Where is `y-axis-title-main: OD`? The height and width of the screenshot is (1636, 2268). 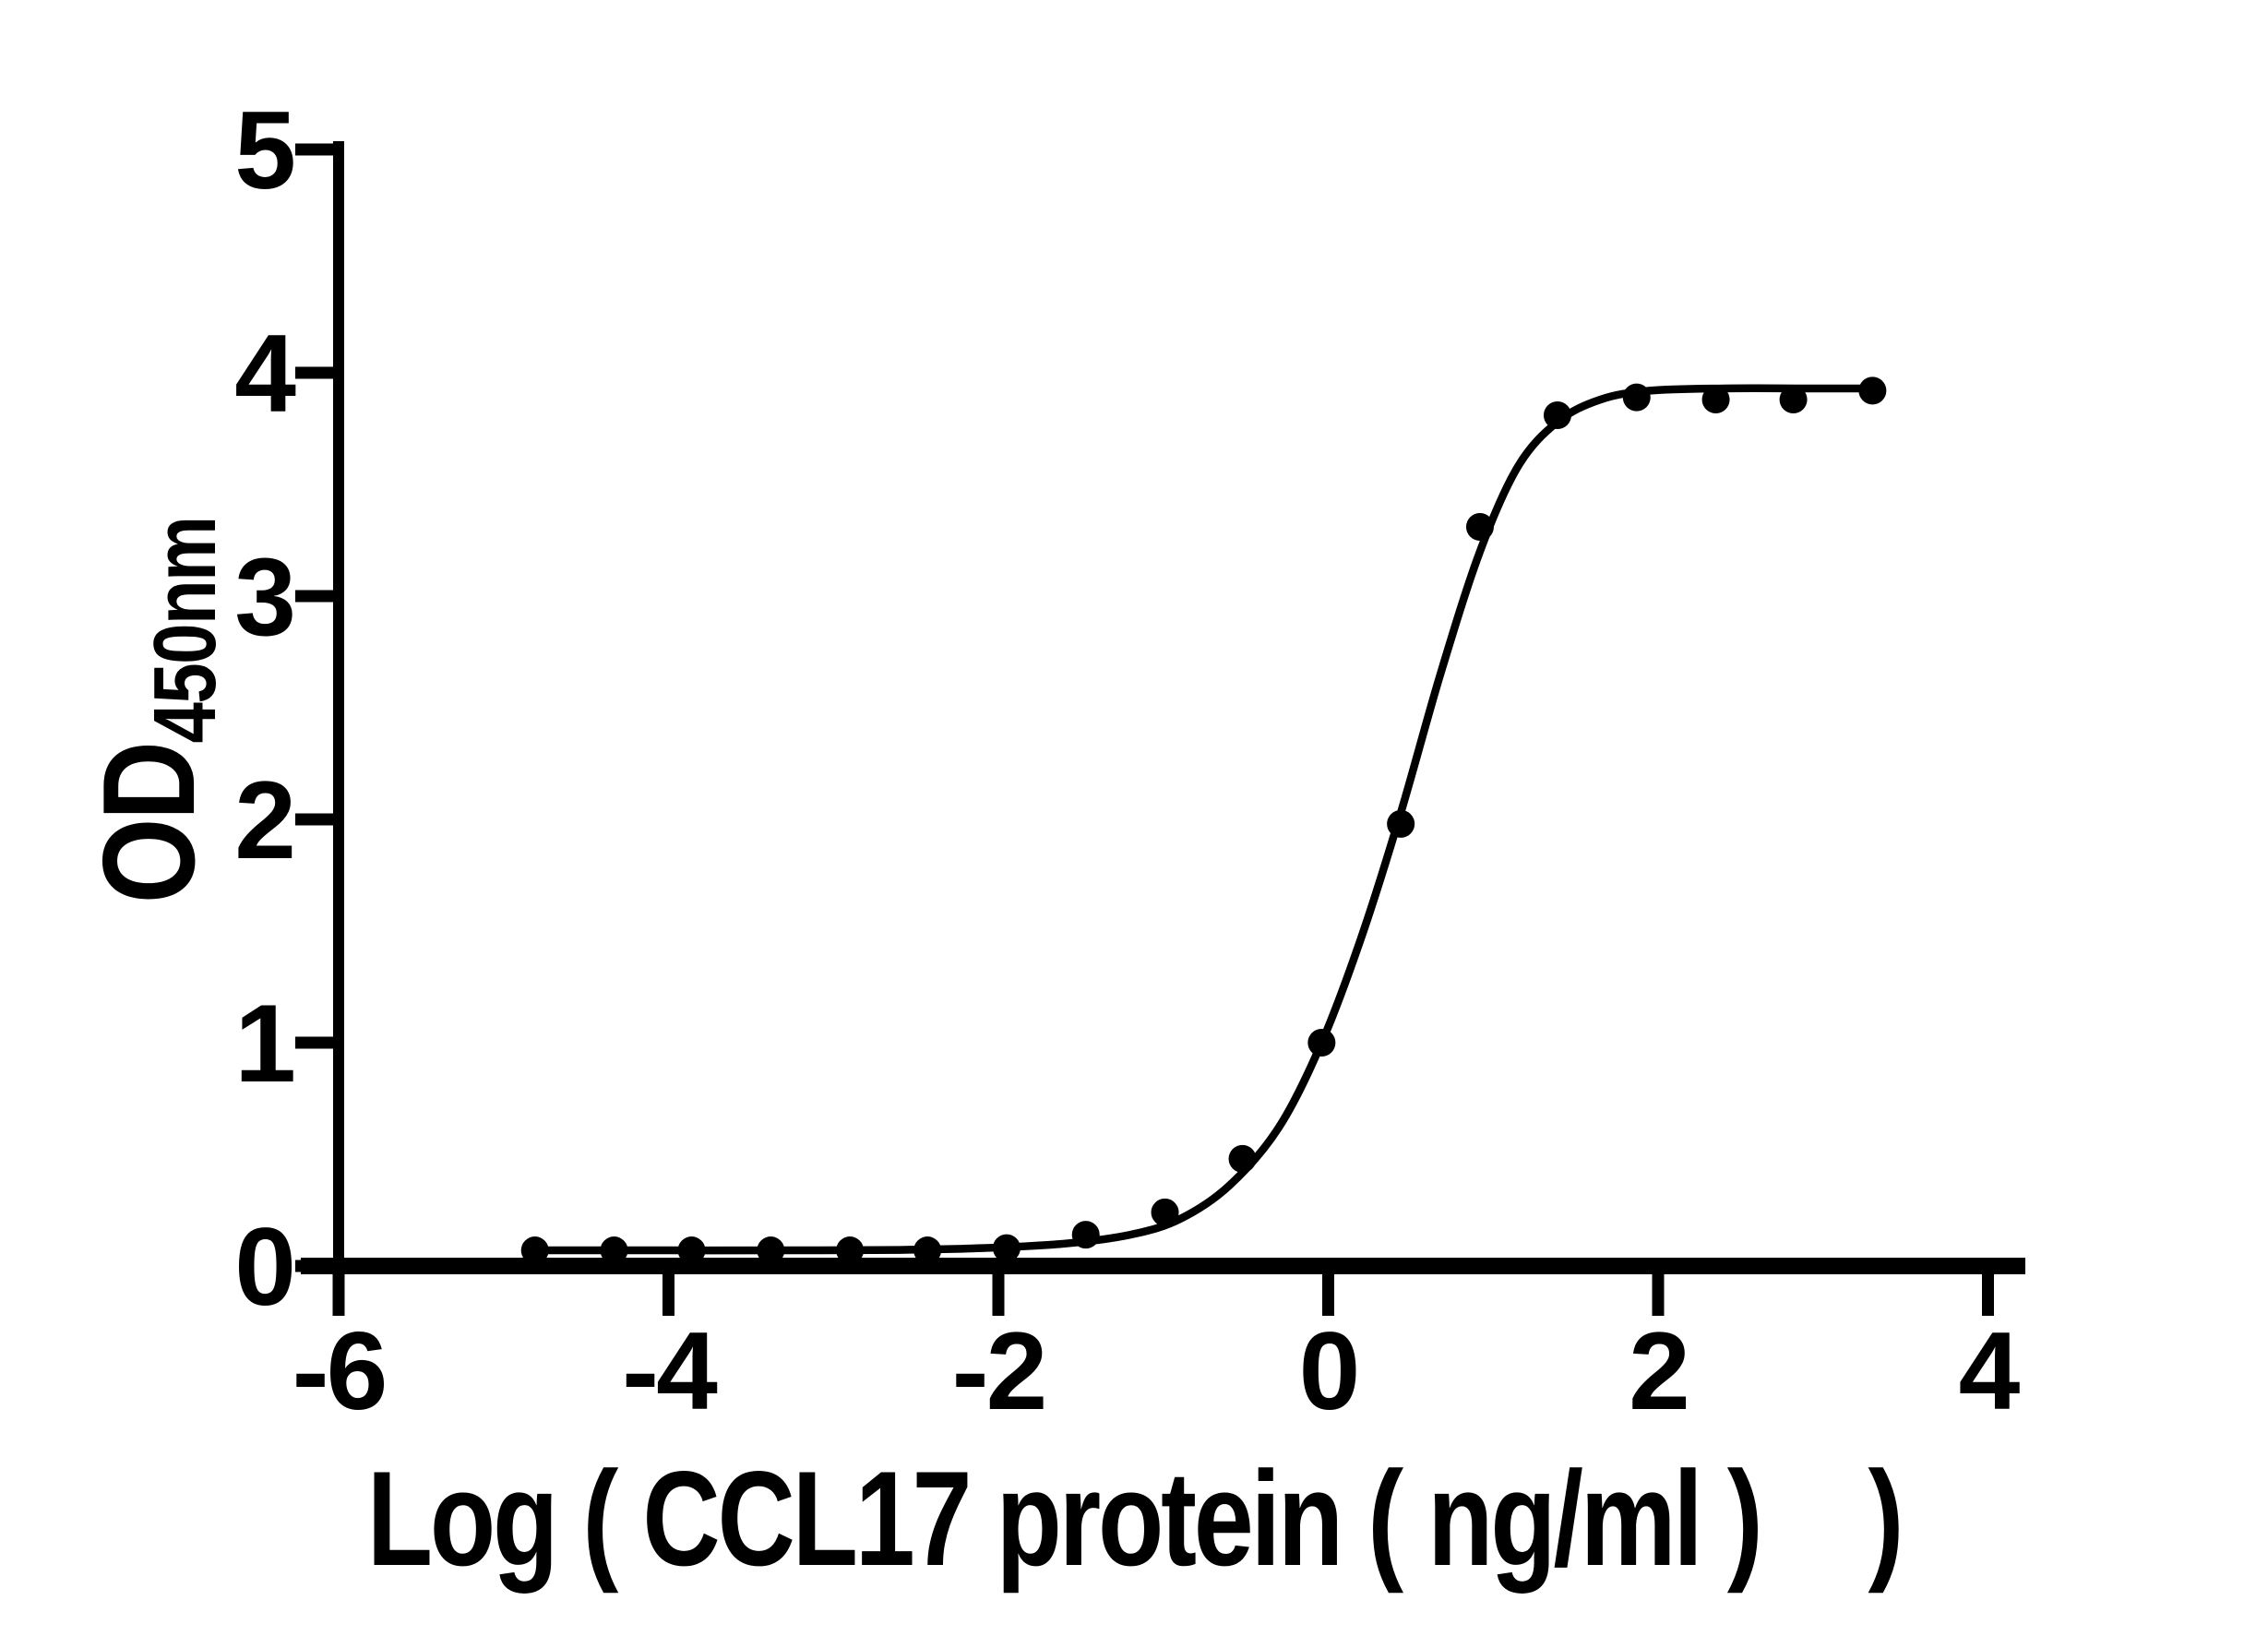 y-axis-title-main: OD is located at coordinates (149, 823).